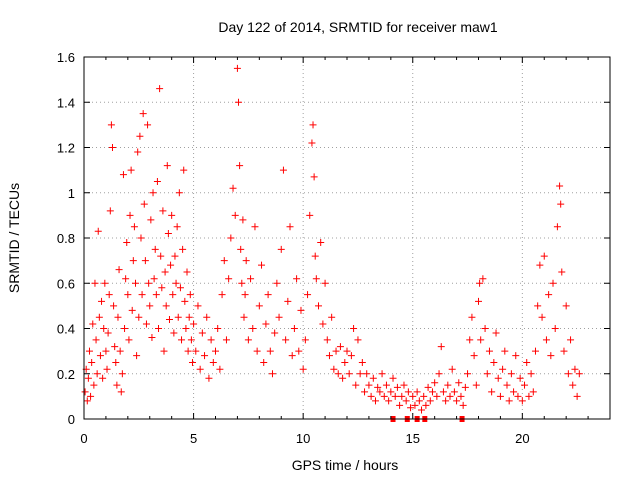  Describe the element at coordinates (71, 193) in the screenshot. I see `y-tick-label: 1` at that location.